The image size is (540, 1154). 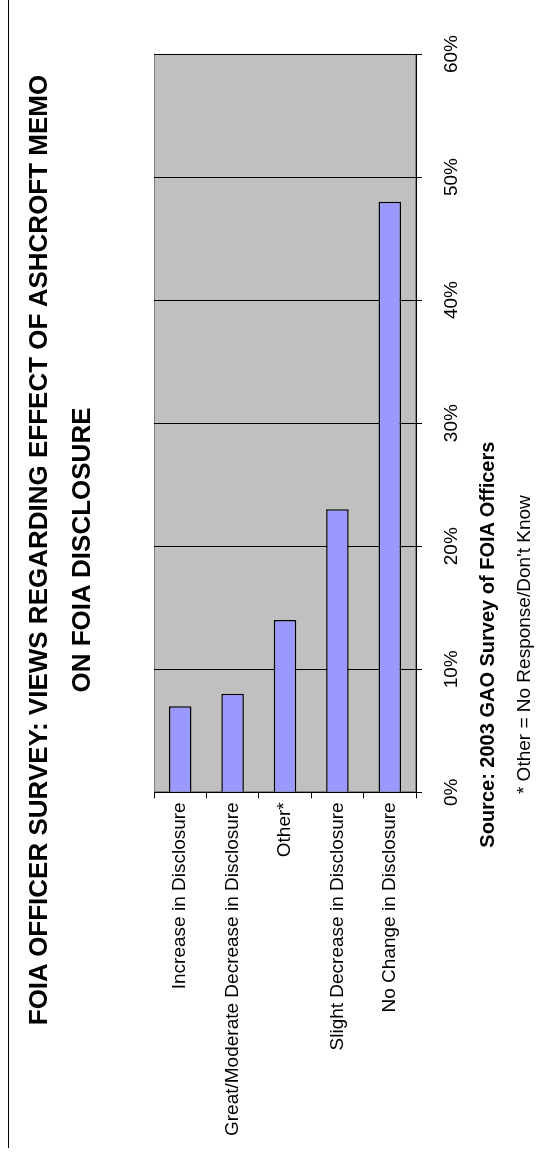 I want to click on y-axis-title: Source: 2003 GAO Survey of FOIA Officers, so click(x=486, y=644).